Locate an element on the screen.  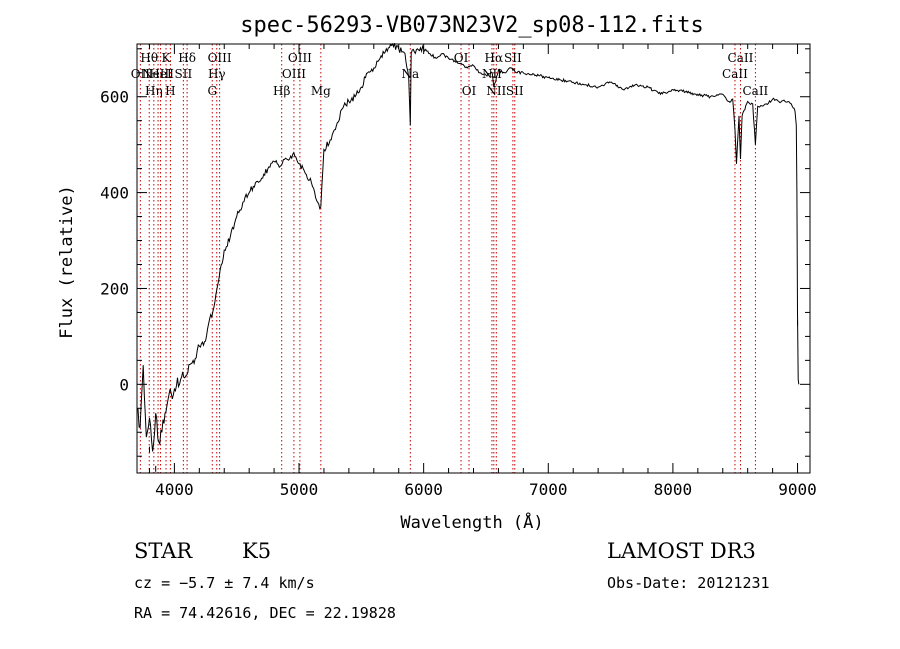
line-label-0: OII is located at coordinates (141, 74).